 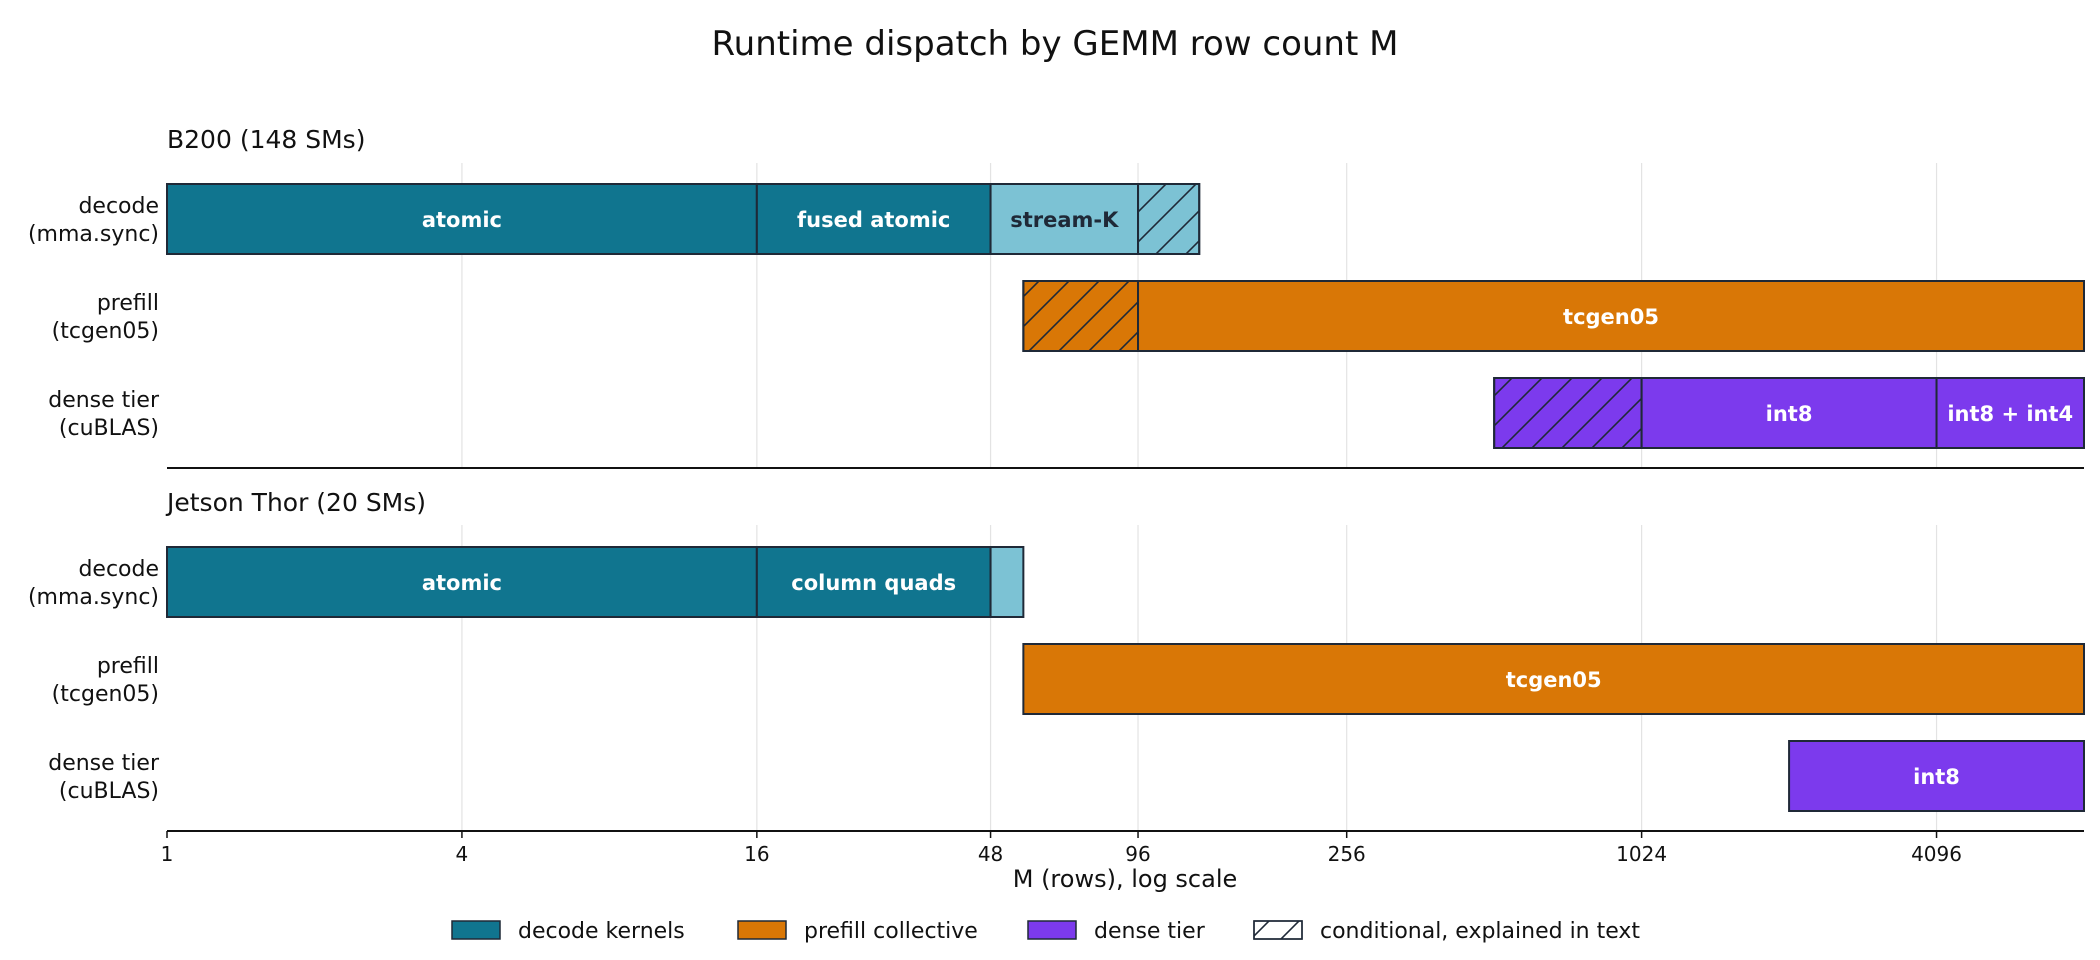 I want to click on segment-label: stream-K, so click(x=1064, y=220).